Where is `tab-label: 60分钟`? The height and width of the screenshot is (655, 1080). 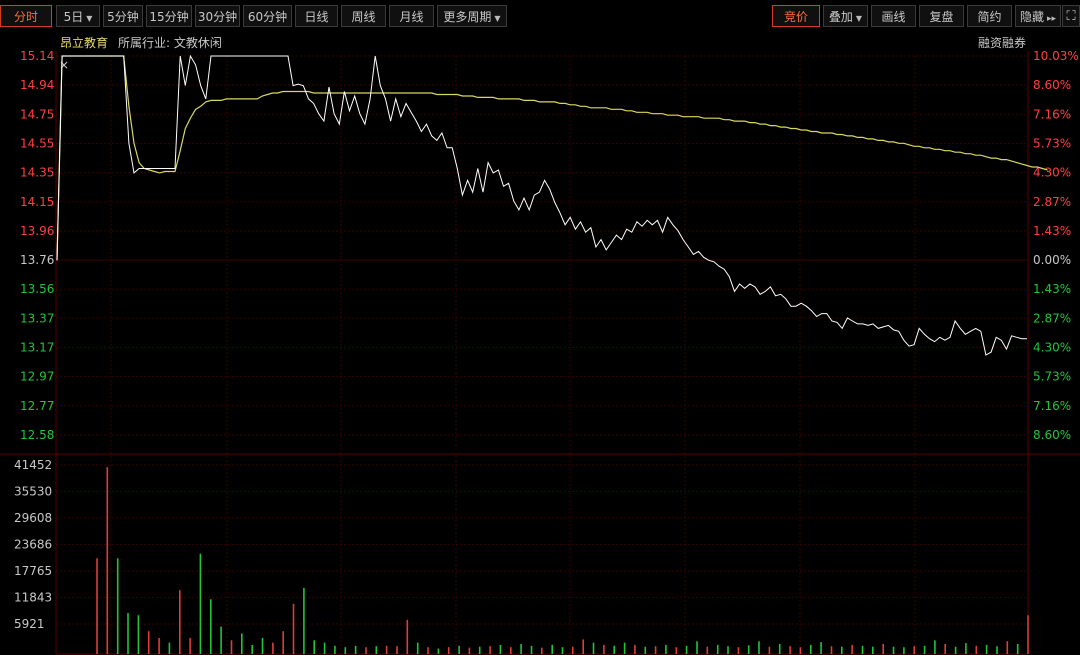
tab-label: 60分钟 is located at coordinates (267, 17).